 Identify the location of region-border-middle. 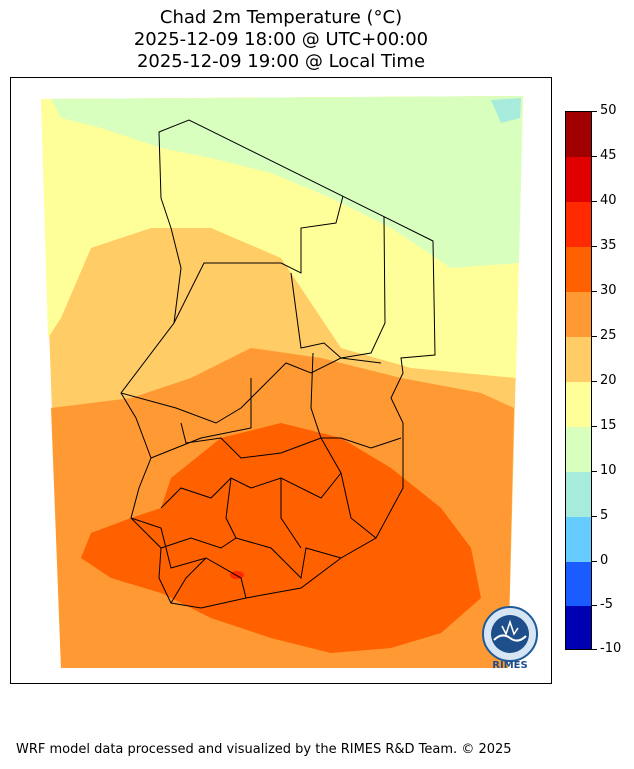
(251, 465).